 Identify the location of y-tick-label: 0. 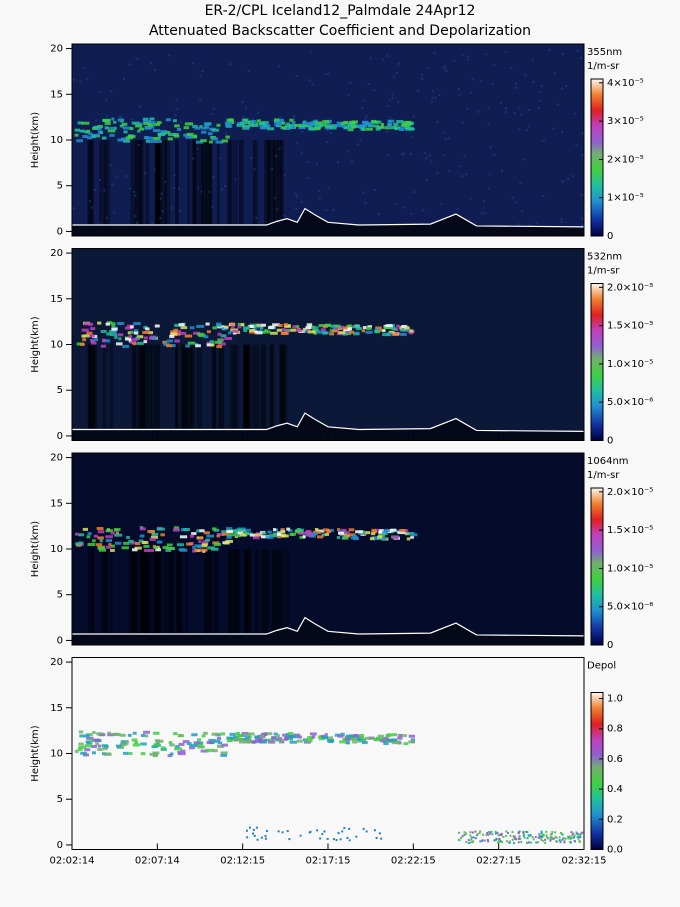
(60, 640).